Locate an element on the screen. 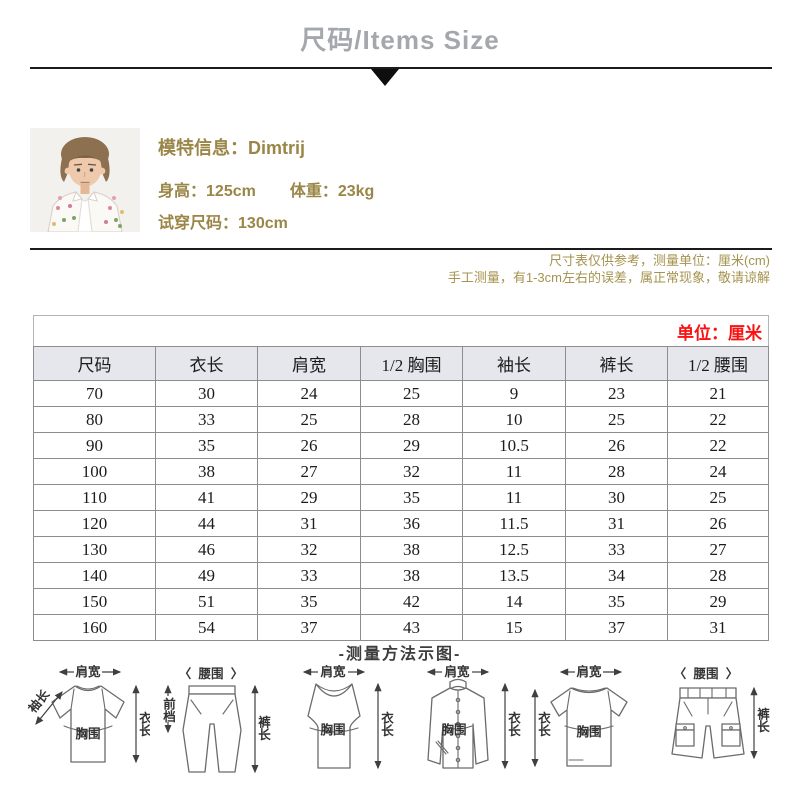 This screenshot has width=800, height=800. table-row: 150 51 35 42 14 35 29 is located at coordinates (401, 601).